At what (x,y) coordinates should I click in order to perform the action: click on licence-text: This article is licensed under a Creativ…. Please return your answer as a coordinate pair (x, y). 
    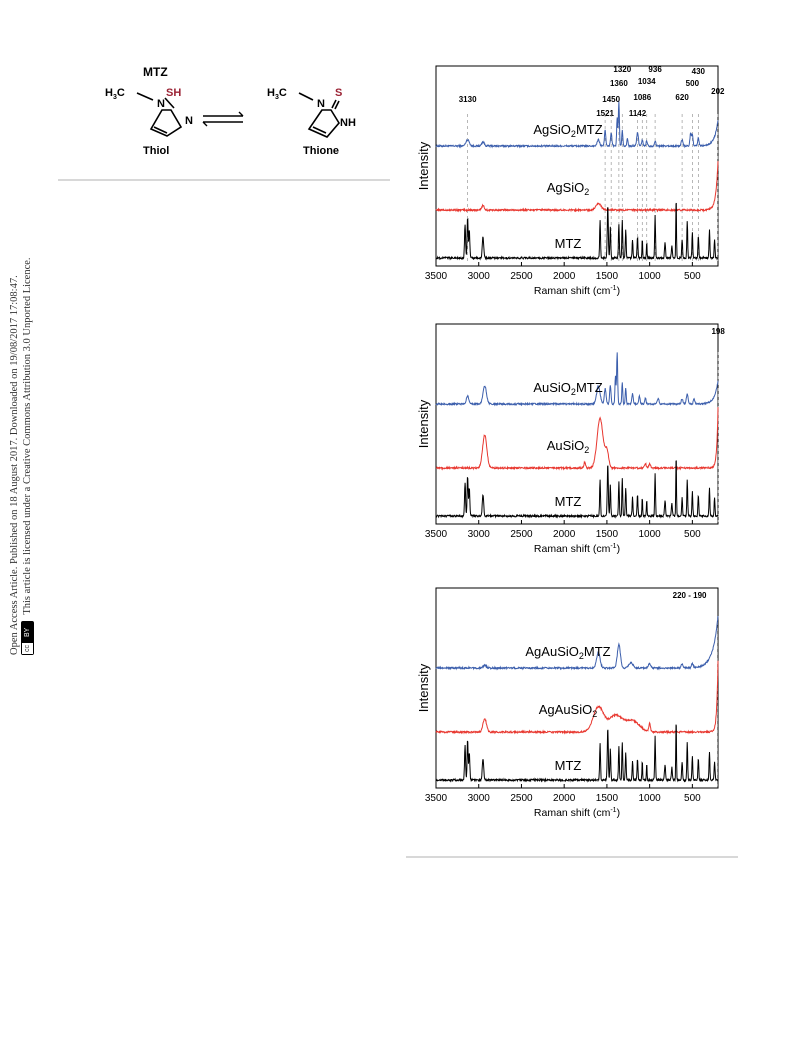
    Looking at the image, I should click on (27, 436).